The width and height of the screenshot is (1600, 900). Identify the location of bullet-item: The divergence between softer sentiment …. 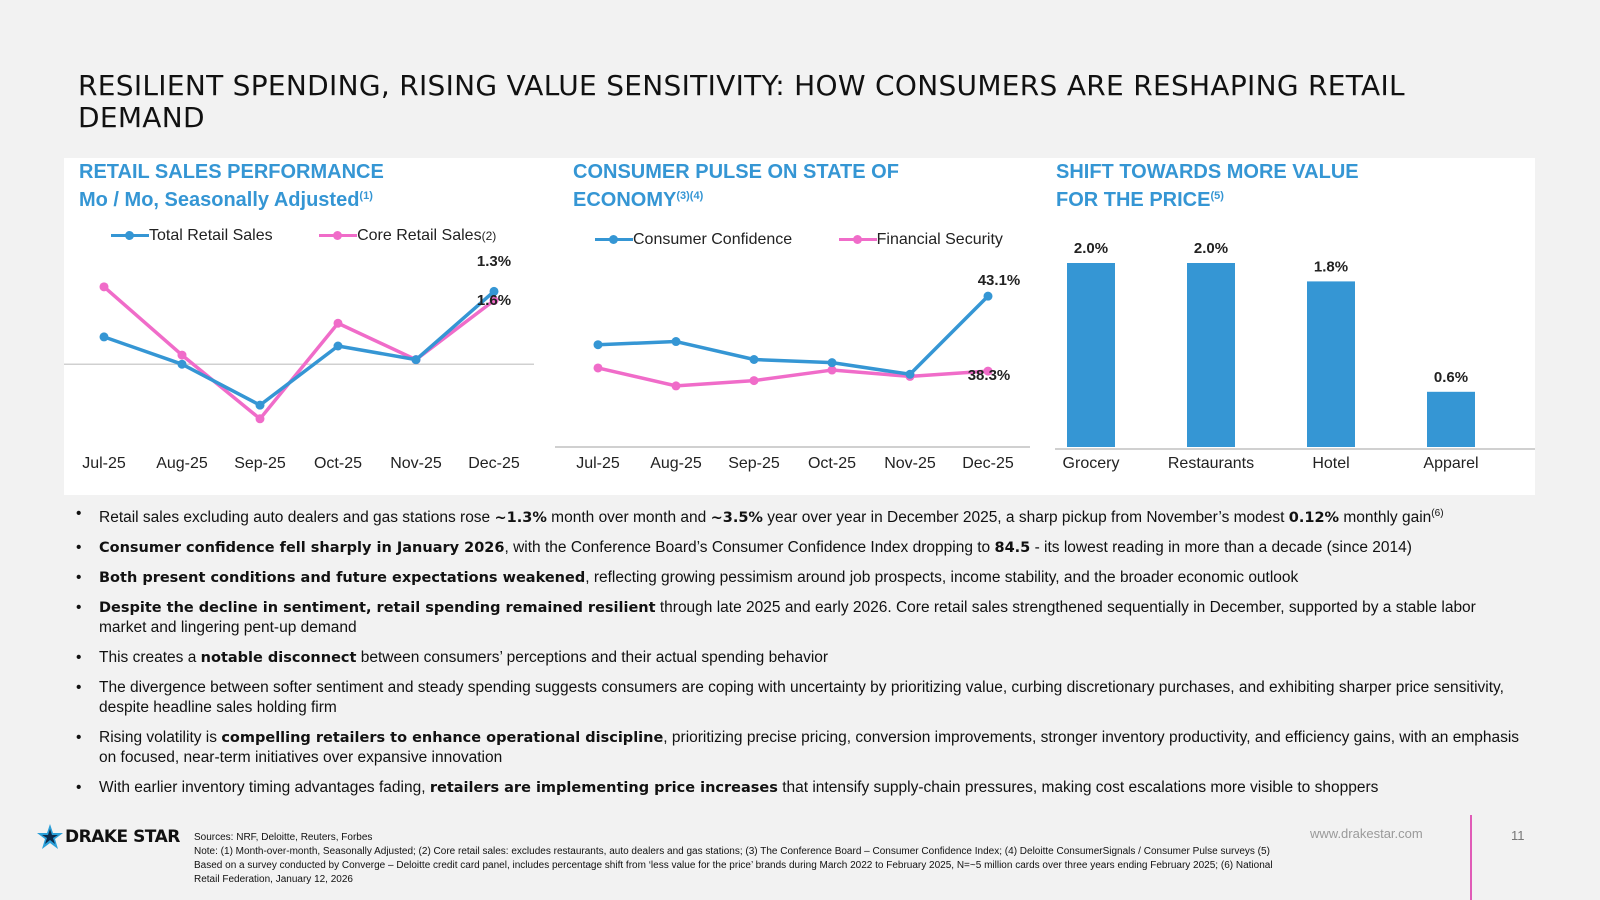
(801, 698).